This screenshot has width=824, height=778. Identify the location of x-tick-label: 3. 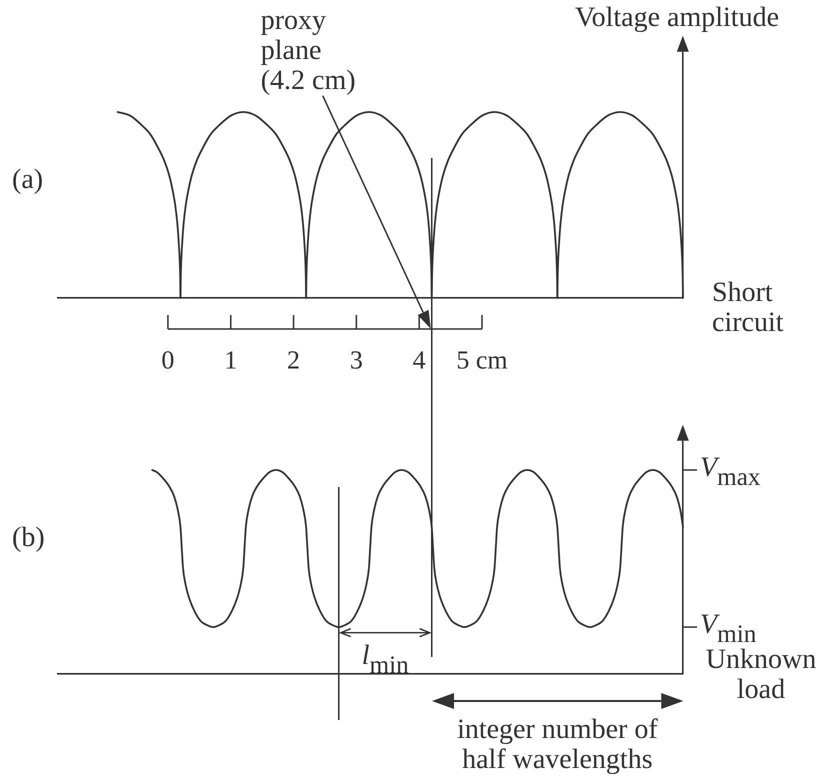
(356, 359).